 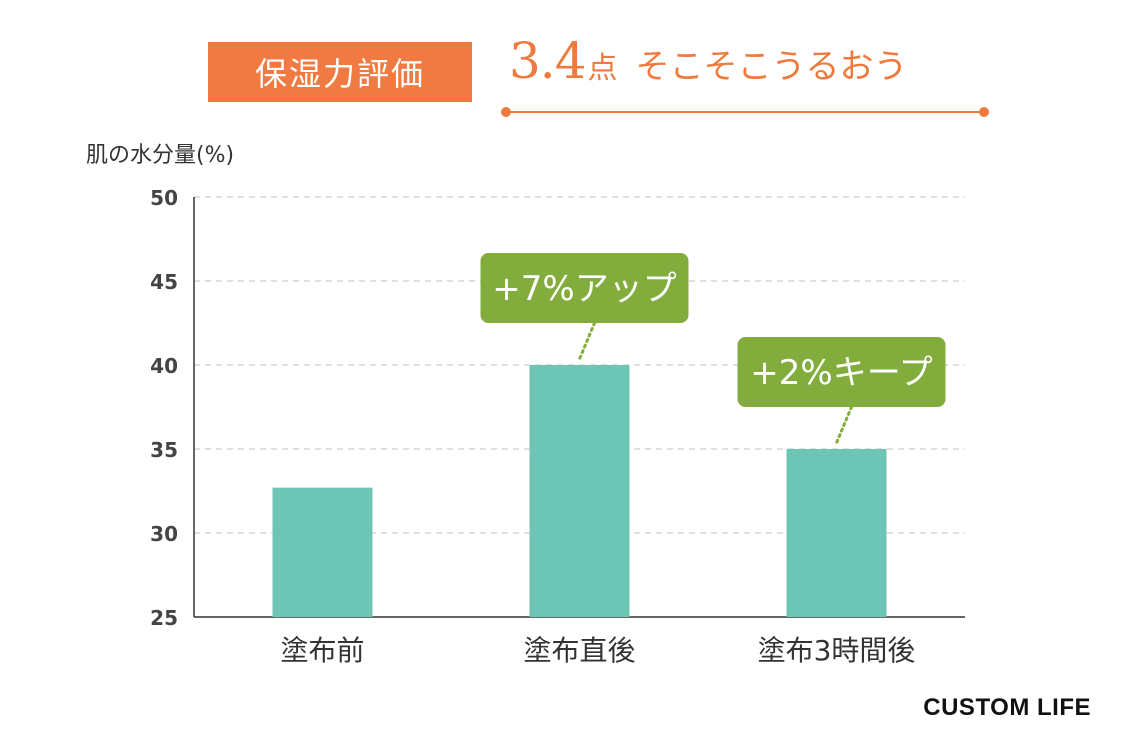 I want to click on score-description: そこそこうるおう, so click(x=771, y=67).